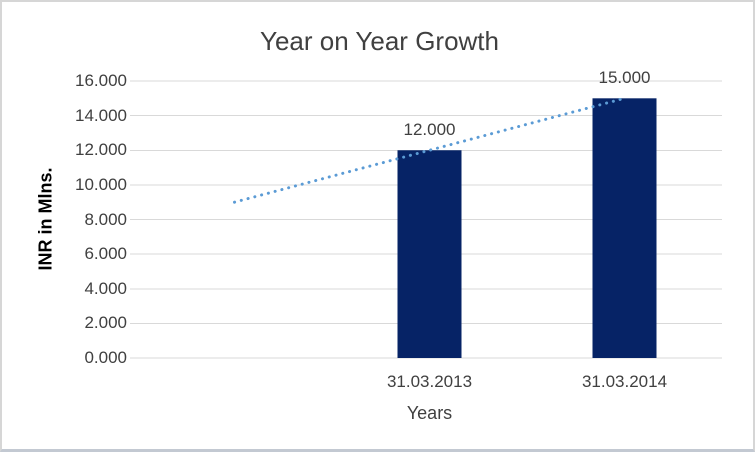 The image size is (755, 452). Describe the element at coordinates (101, 115) in the screenshot. I see `y-tick-label: 14.000` at that location.